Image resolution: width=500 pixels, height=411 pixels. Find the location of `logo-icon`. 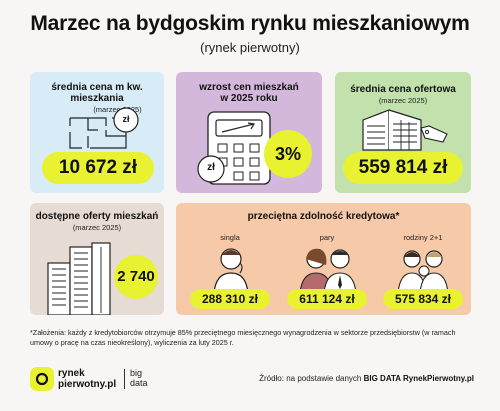

logo-icon is located at coordinates (42, 379).